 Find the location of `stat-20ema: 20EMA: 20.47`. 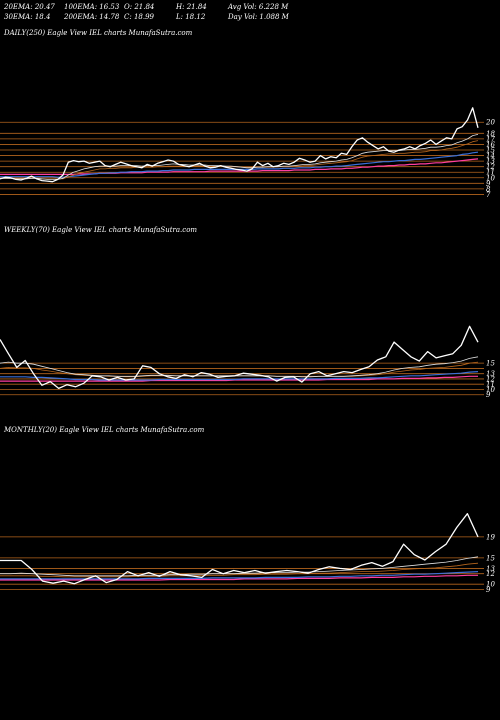

stat-20ema: 20EMA: 20.47 is located at coordinates (29, 7).